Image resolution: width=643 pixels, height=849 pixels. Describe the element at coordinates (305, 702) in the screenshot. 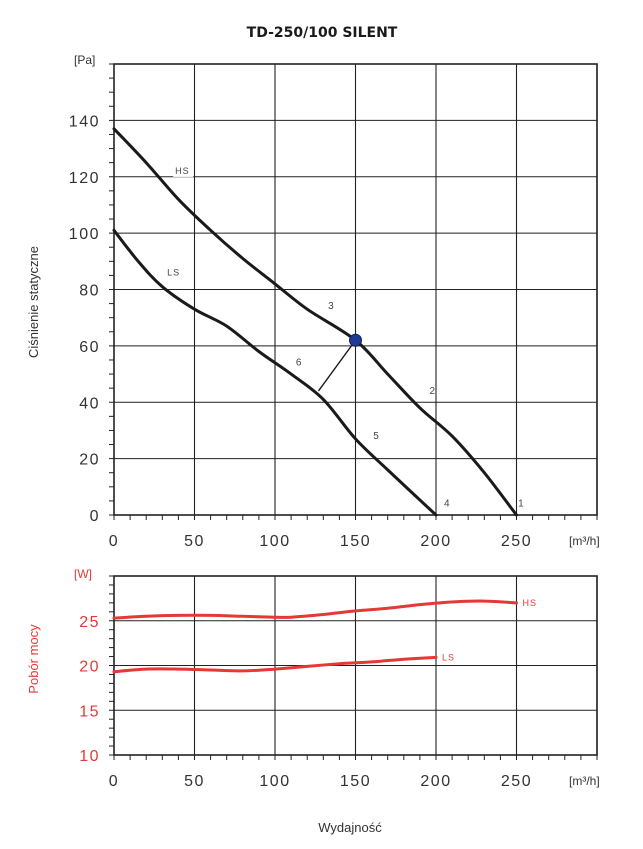

I see `power-tick-labels: 0 50 100 150 200 250 10 15 20 25` at that location.